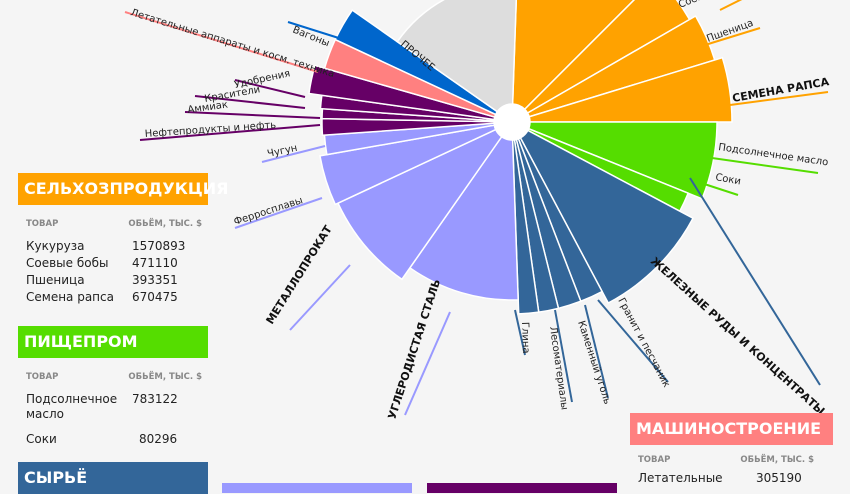  I want to click on chart-center, so click(512, 122).